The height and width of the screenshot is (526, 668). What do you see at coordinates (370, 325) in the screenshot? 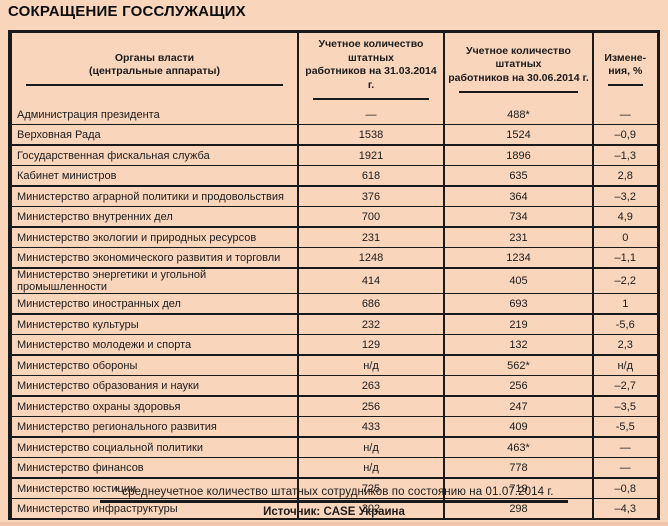
I see `count-march-cell: 232` at bounding box center [370, 325].